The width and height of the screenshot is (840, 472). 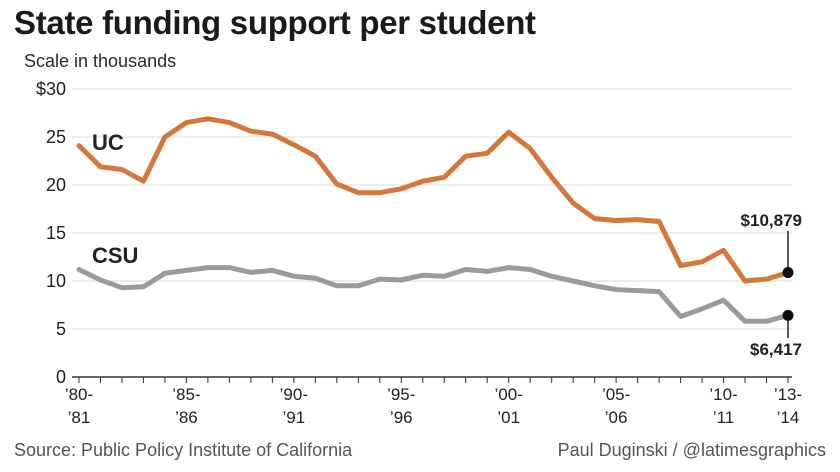 I want to click on x-tick-label: ’06, so click(x=616, y=417).